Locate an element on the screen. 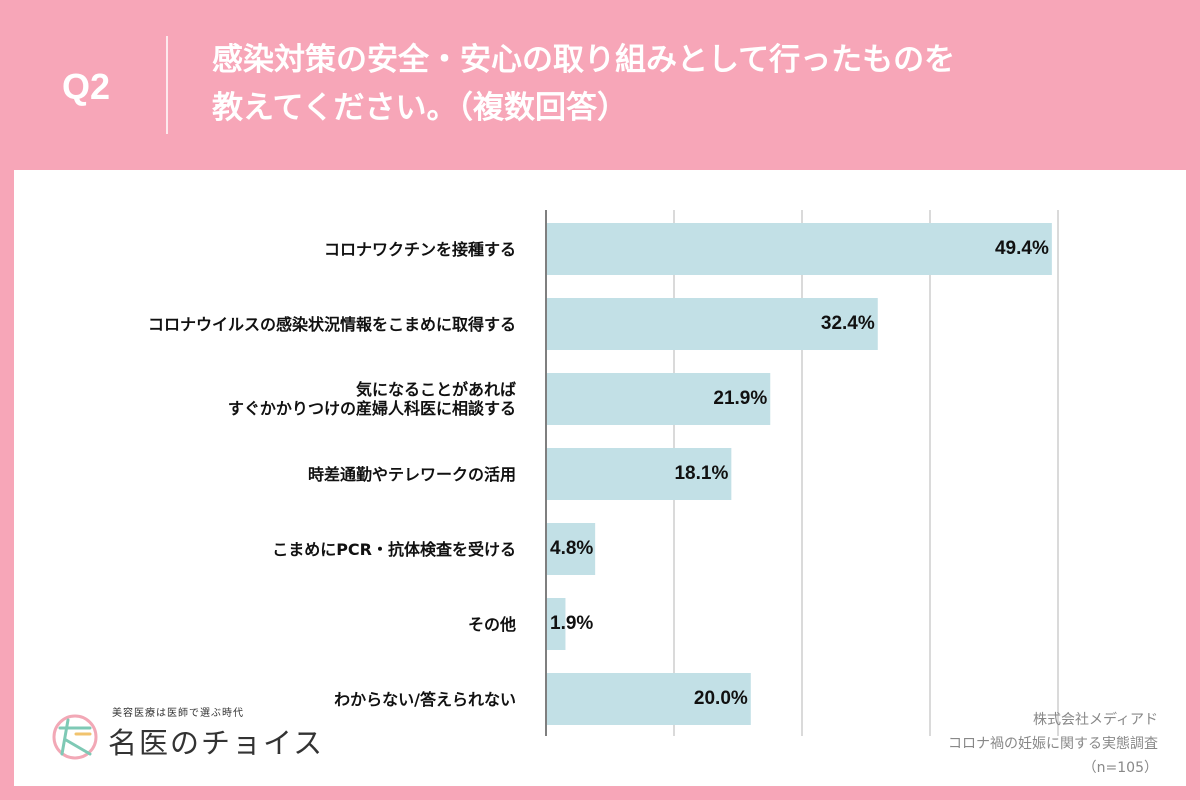 The image size is (1200, 800). source-survey: コロナ禍の妊娠に関する実態調査 is located at coordinates (1053, 744).